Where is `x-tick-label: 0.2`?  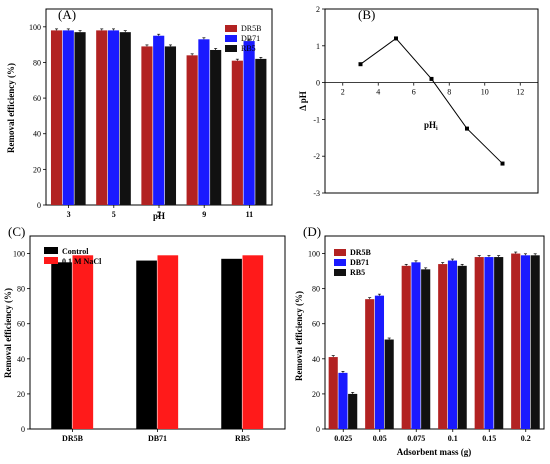 x-tick-label: 0.2 is located at coordinates (526, 438).